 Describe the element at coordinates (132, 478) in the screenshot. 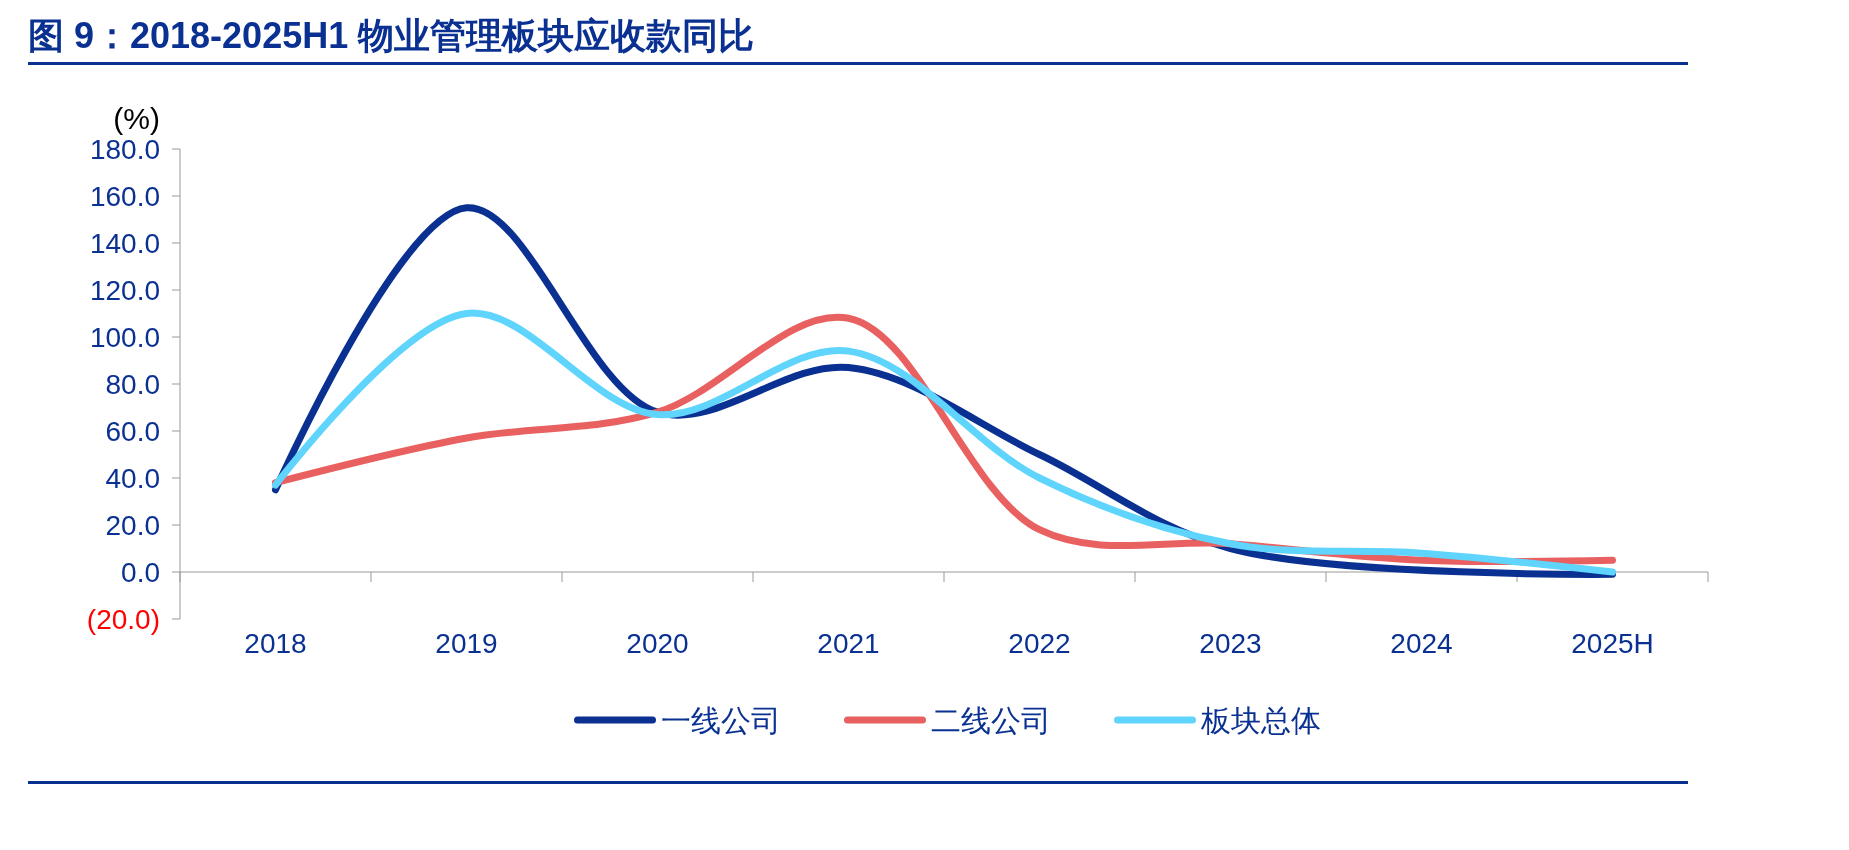

I see `y-tick-label: 40.0` at that location.